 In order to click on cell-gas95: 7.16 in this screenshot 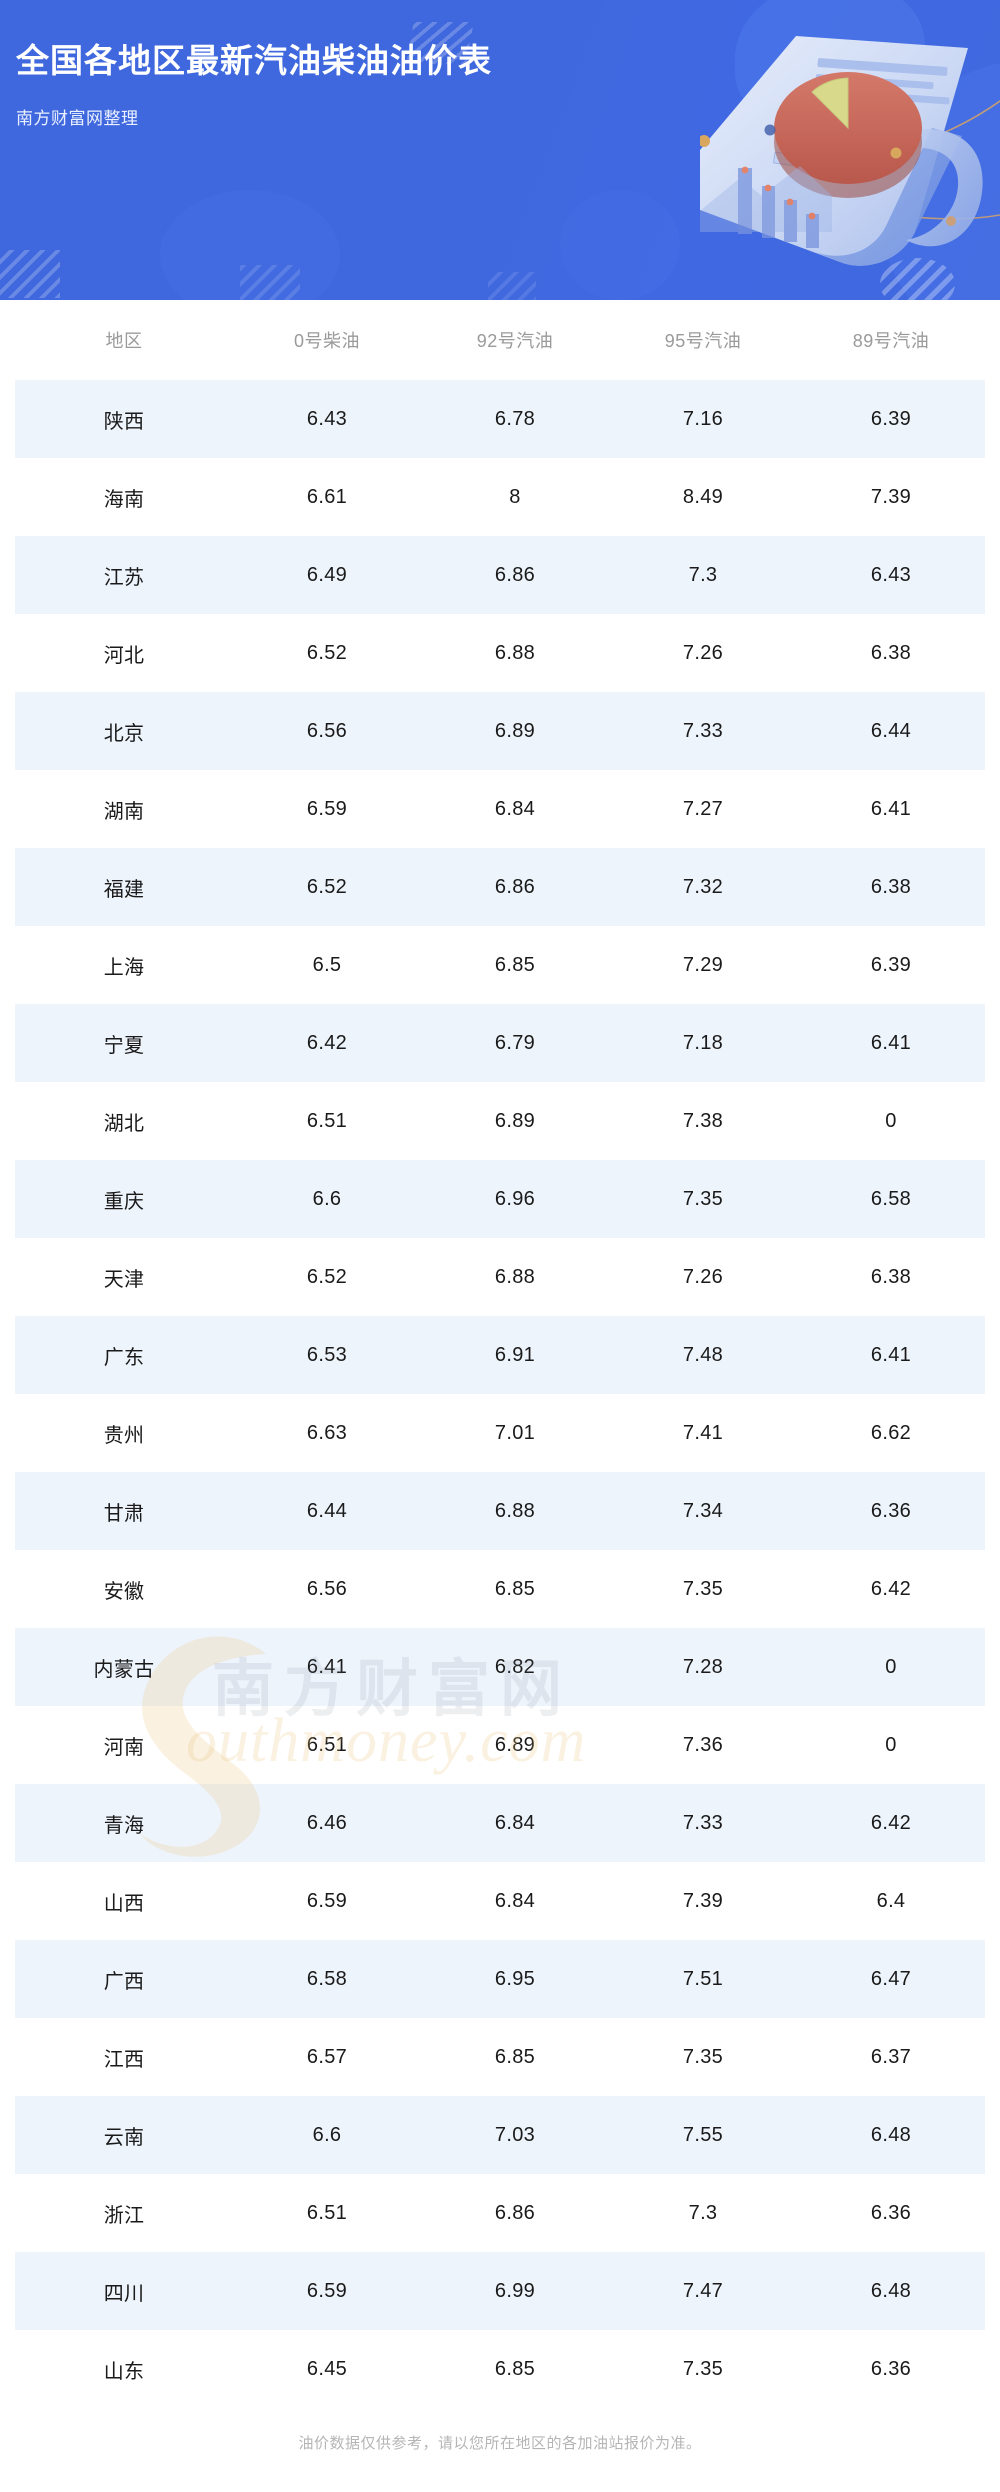, I will do `click(703, 419)`.